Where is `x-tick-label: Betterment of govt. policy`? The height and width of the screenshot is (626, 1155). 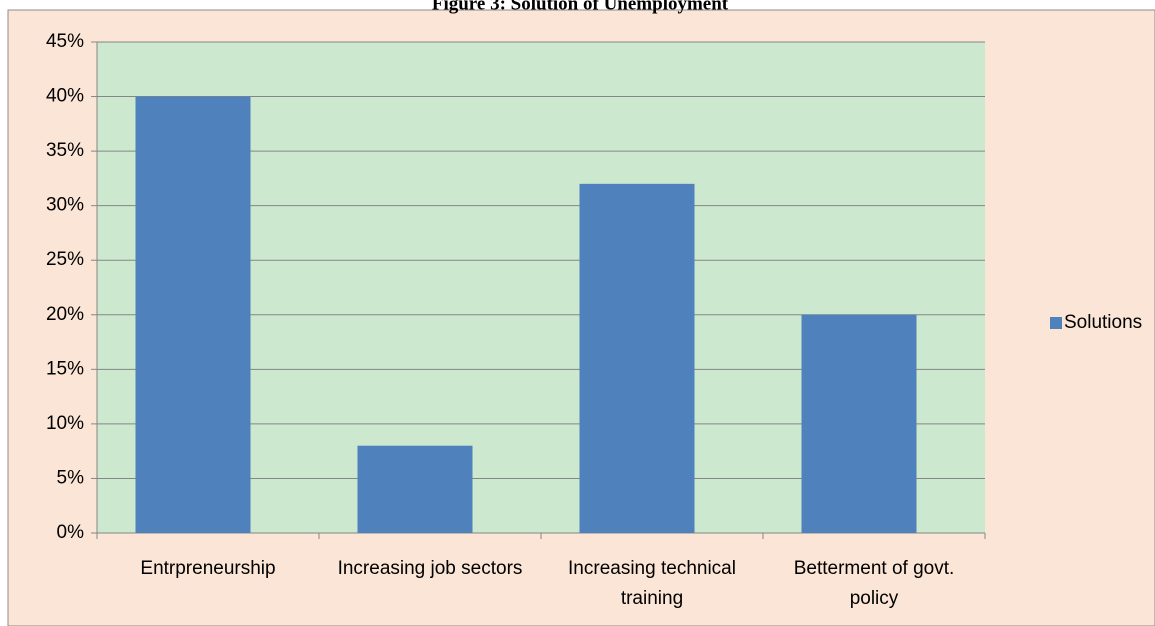
x-tick-label: Betterment of govt. policy is located at coordinates (874, 583).